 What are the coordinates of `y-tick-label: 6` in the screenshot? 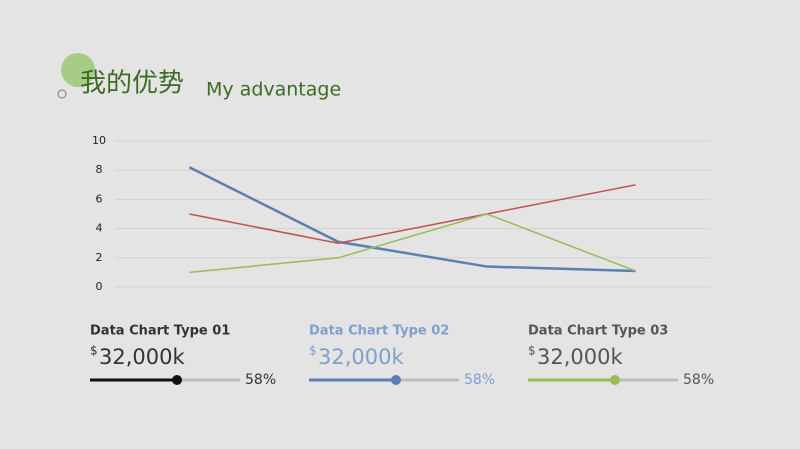 It's located at (99, 198).